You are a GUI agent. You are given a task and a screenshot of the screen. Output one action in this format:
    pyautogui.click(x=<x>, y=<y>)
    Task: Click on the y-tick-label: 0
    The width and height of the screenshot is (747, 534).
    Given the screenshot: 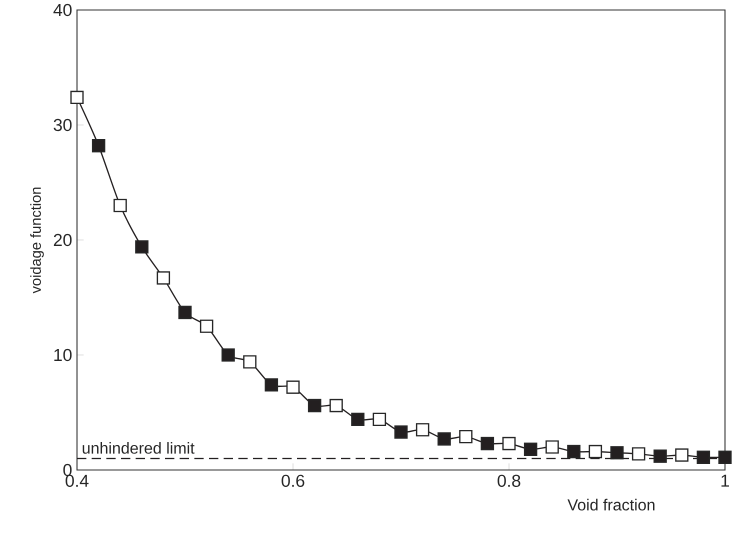 What is the action you would take?
    pyautogui.click(x=67, y=470)
    